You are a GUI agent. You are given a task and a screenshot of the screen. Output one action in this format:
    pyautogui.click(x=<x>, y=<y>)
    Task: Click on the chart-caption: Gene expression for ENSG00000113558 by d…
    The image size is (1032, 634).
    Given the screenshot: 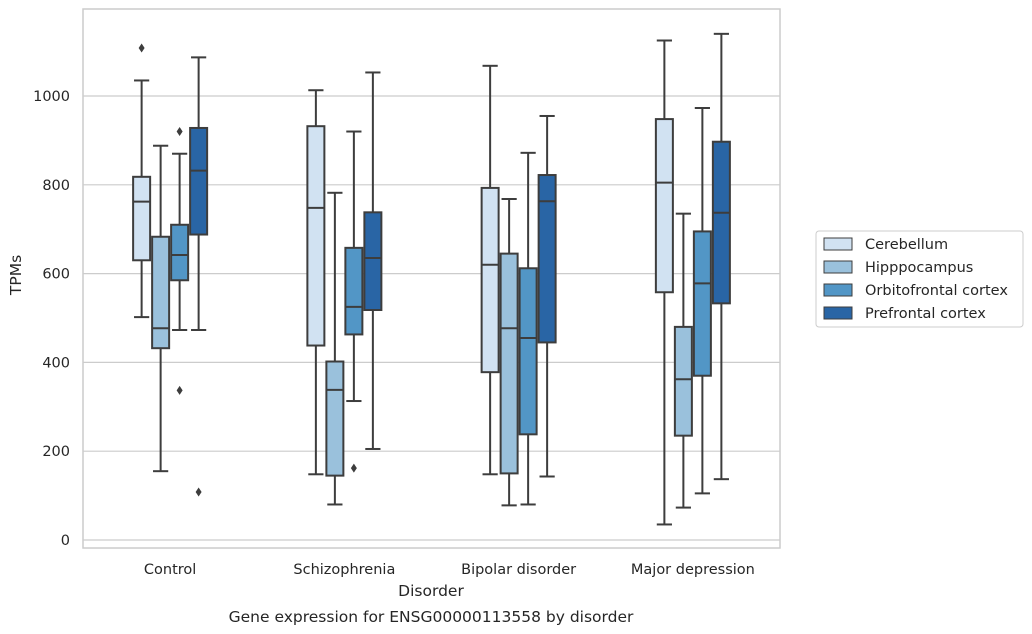 What is the action you would take?
    pyautogui.click(x=431, y=617)
    